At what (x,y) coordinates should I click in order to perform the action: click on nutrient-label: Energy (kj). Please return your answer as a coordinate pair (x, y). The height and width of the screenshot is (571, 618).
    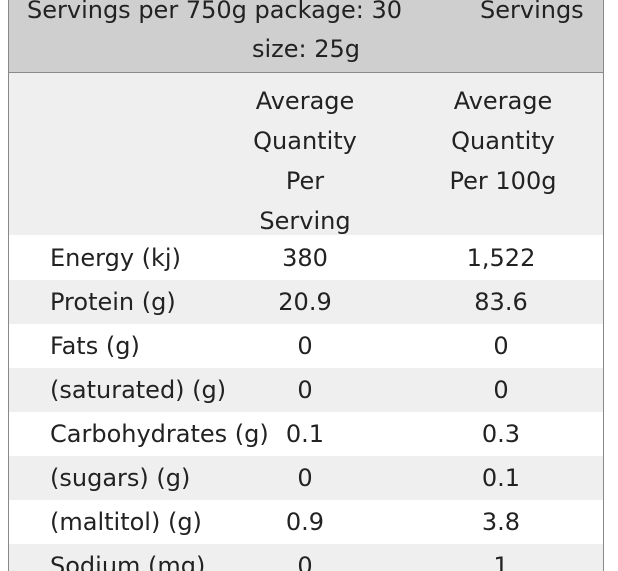
    Looking at the image, I should click on (115, 258).